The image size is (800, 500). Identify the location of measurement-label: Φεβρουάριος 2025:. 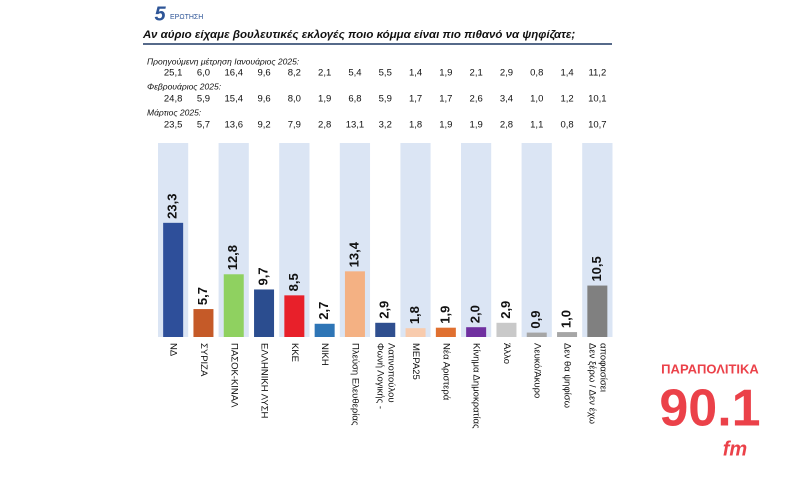
(184, 86).